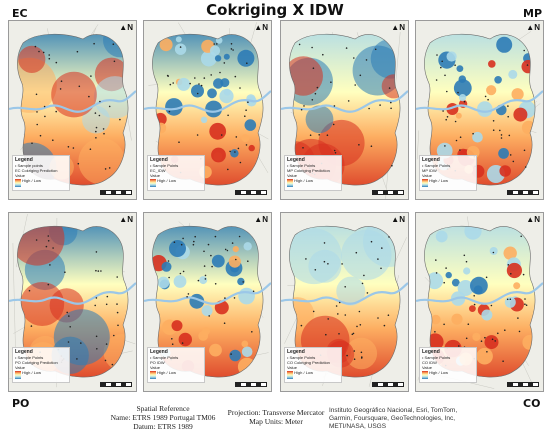 Image resolution: width=550 pixels, height=433 pixels. I want to click on corner-label-po: PO, so click(21, 403).